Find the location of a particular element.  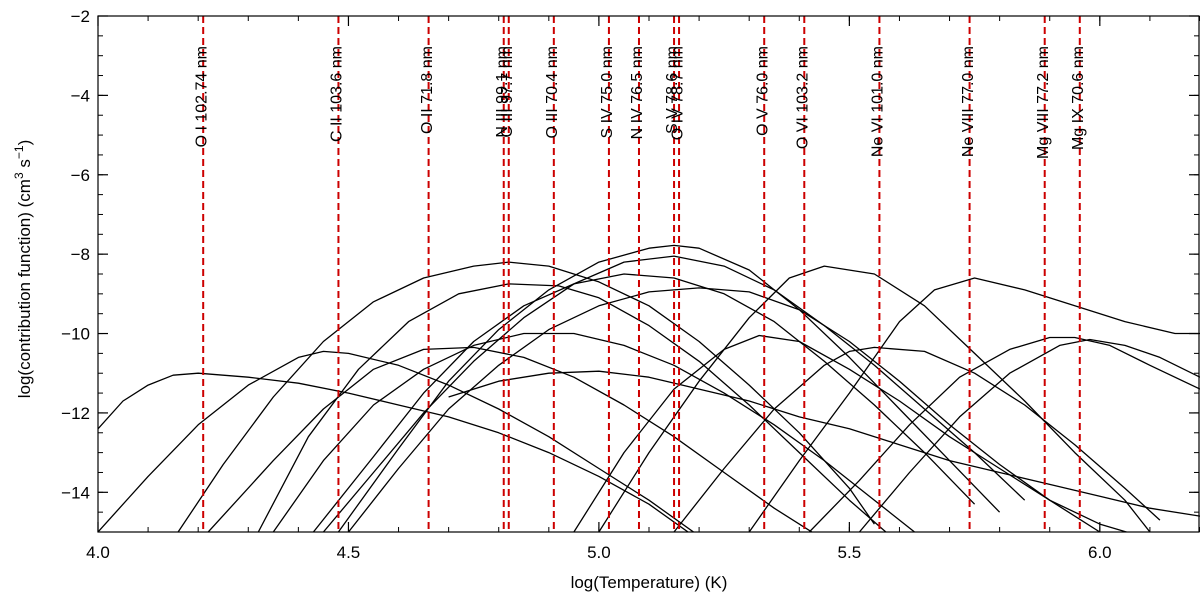

line-label-16: Mg IX 70.6 nm is located at coordinates (1078, 98).